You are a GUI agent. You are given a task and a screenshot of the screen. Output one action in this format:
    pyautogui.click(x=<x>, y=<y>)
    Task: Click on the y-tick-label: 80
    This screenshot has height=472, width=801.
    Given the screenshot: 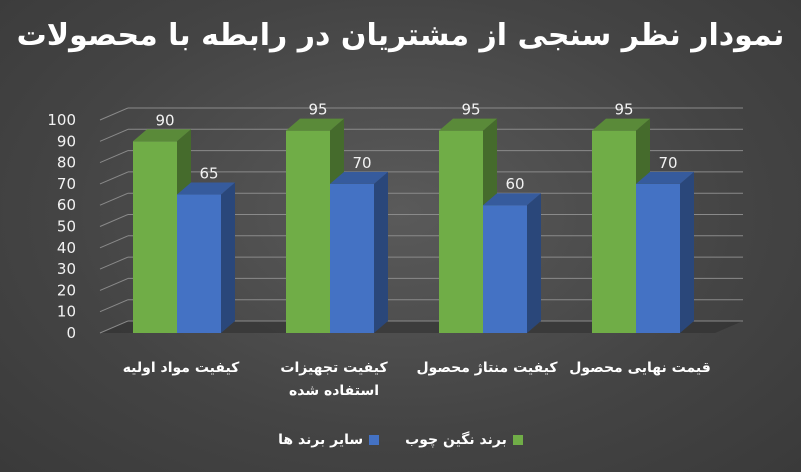 What is the action you would take?
    pyautogui.click(x=66, y=163)
    